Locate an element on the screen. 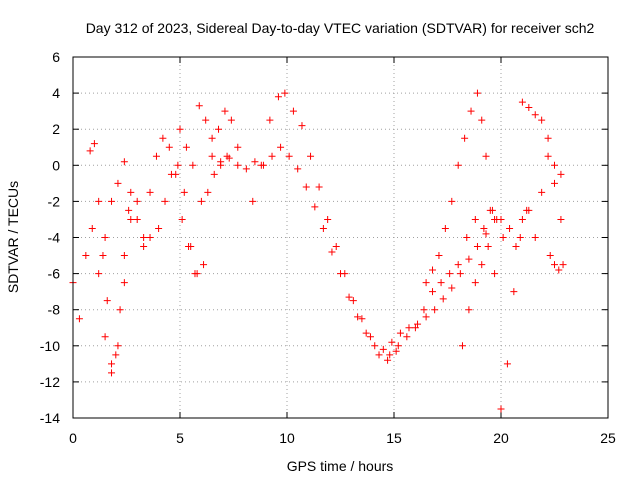  y-tick-label: 2 is located at coordinates (56, 129).